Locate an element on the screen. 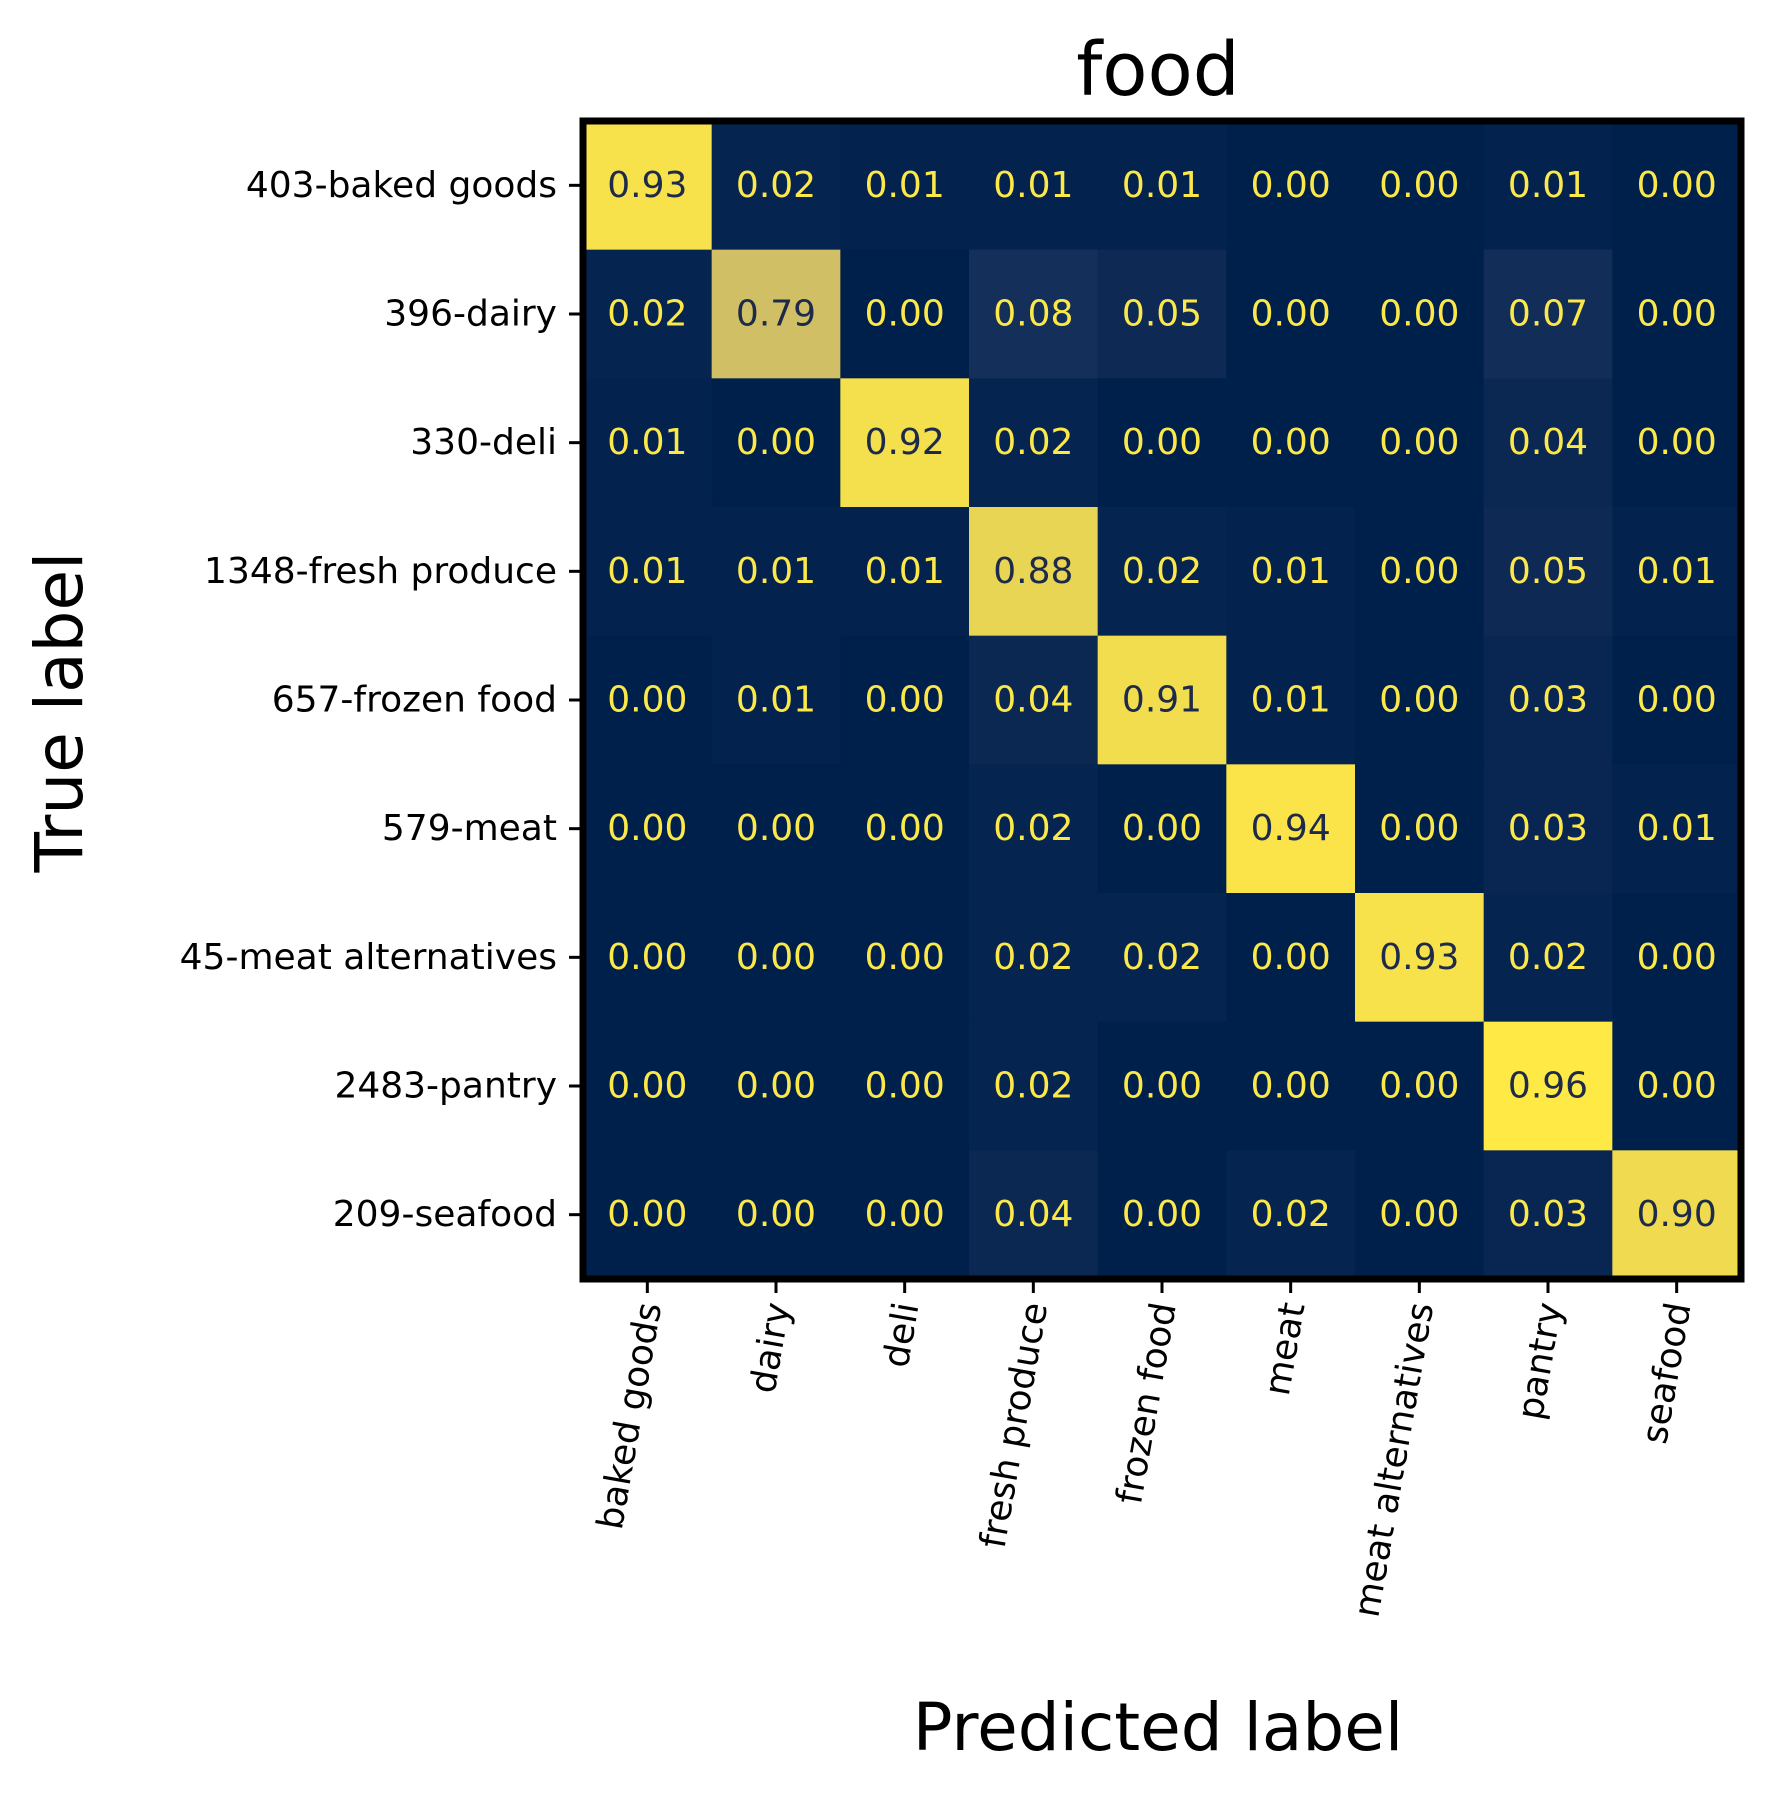 Image resolution: width=1770 pixels, height=1802 pixels. cell-value-label: 0.94 is located at coordinates (1291, 828).